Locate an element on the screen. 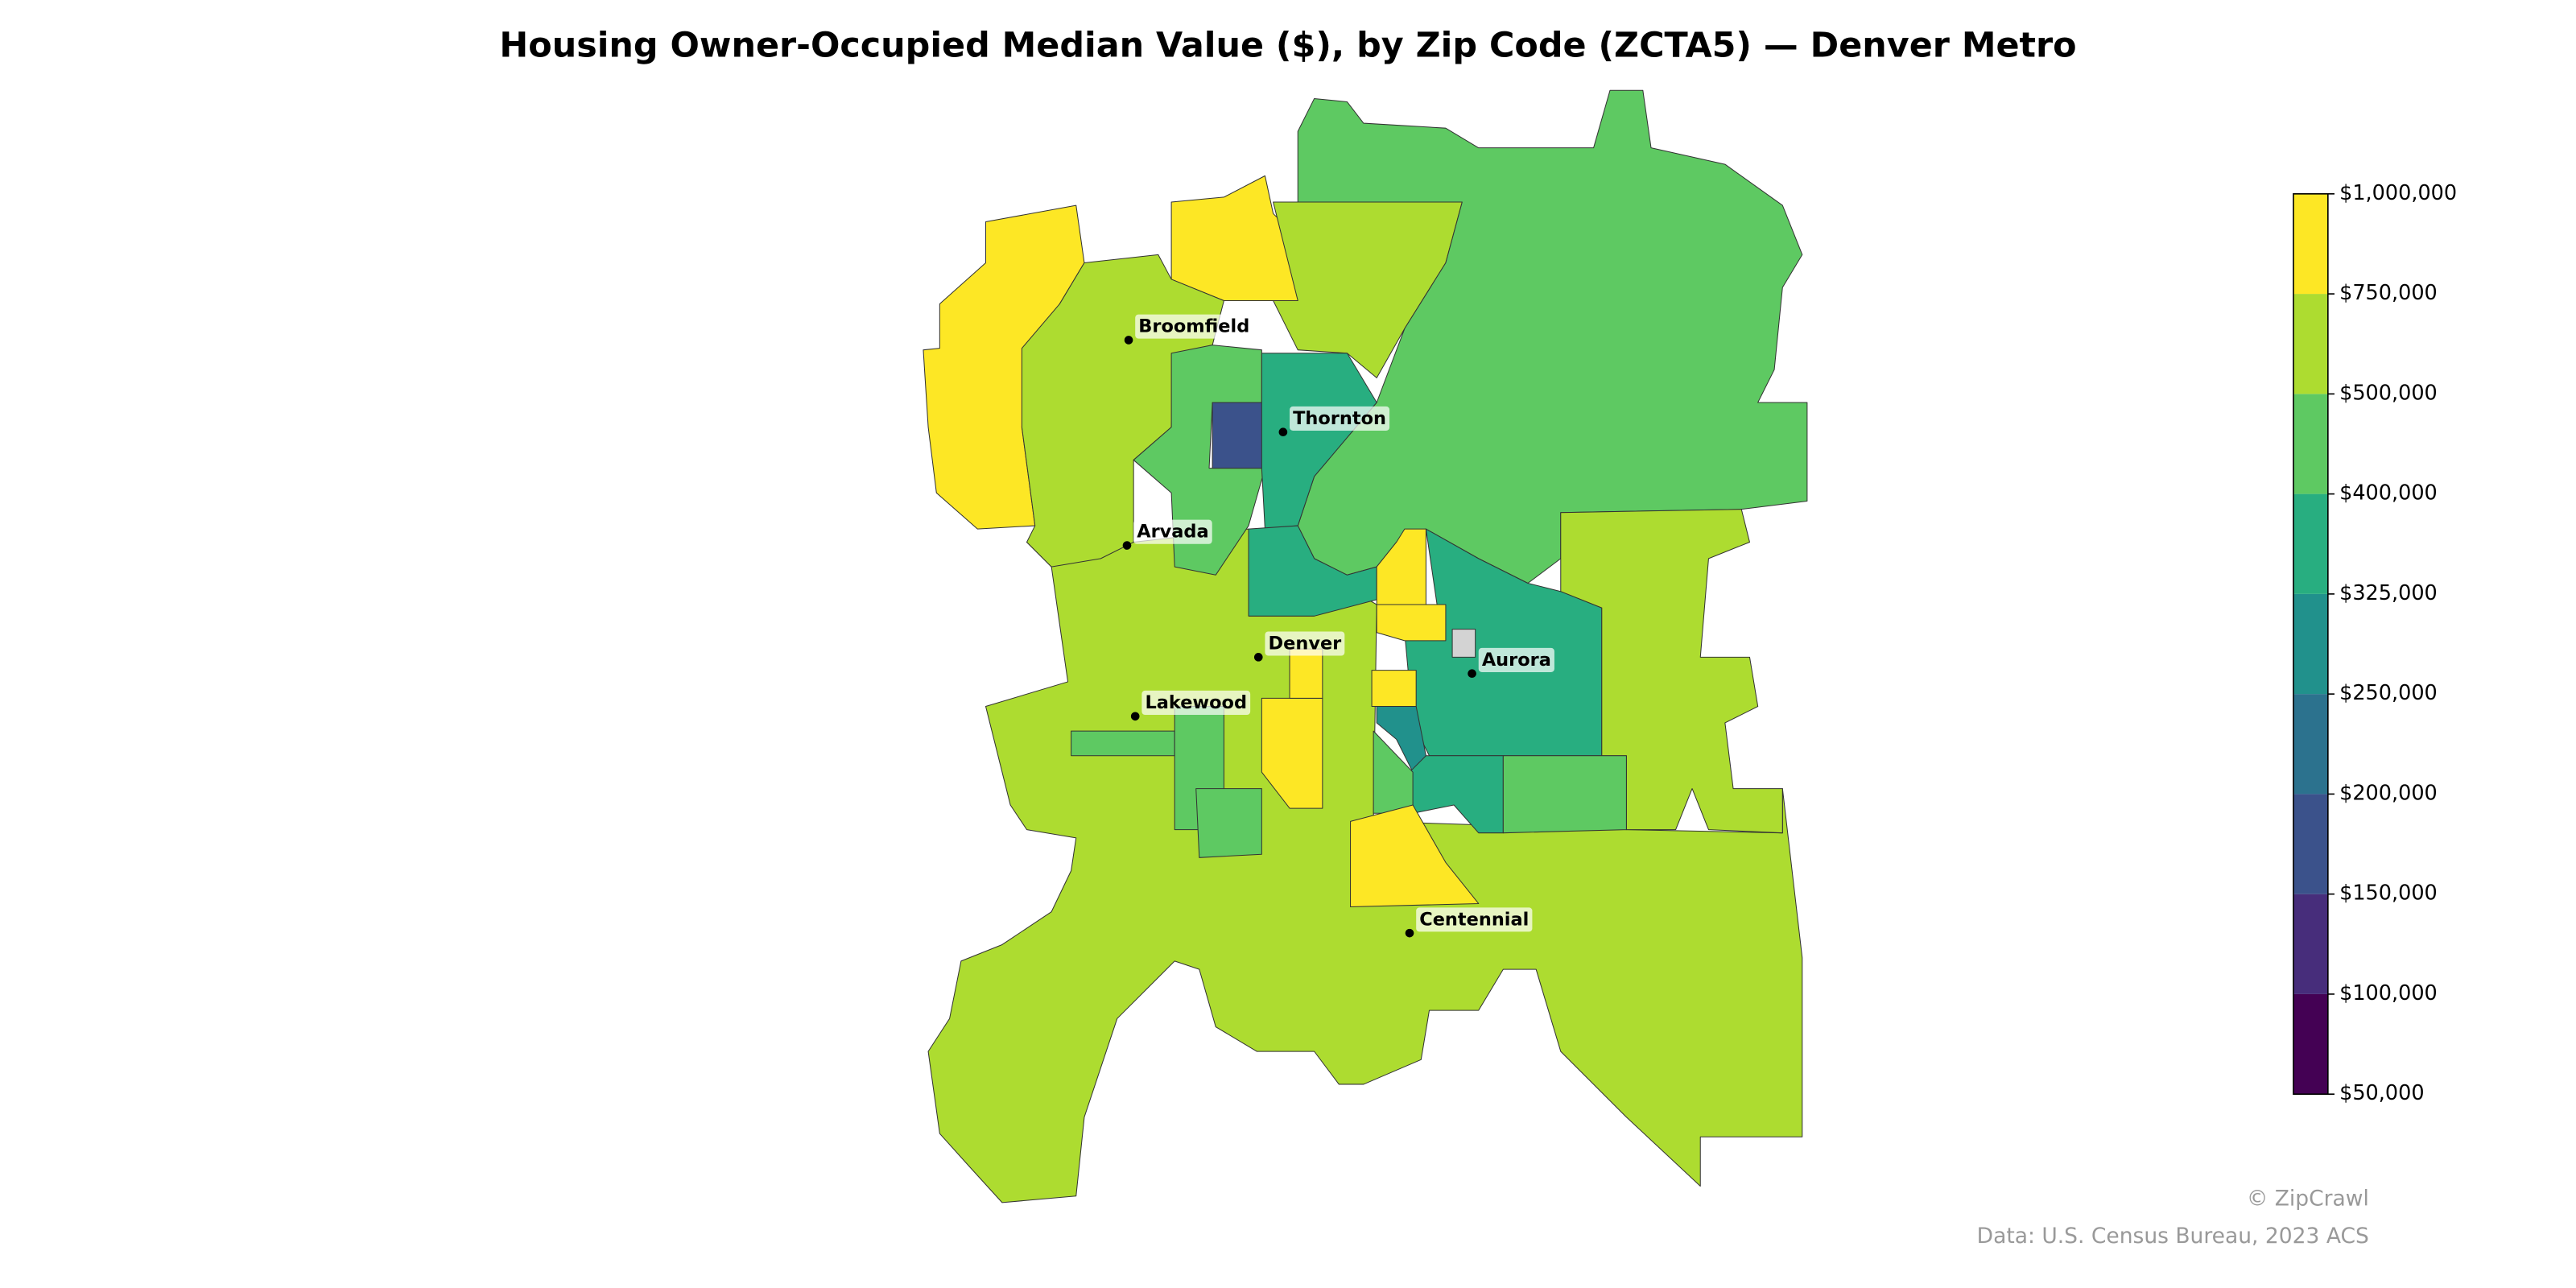 This screenshot has height=1288, width=2576. colorbar-tick-label: $1,000,000 is located at coordinates (2398, 193).